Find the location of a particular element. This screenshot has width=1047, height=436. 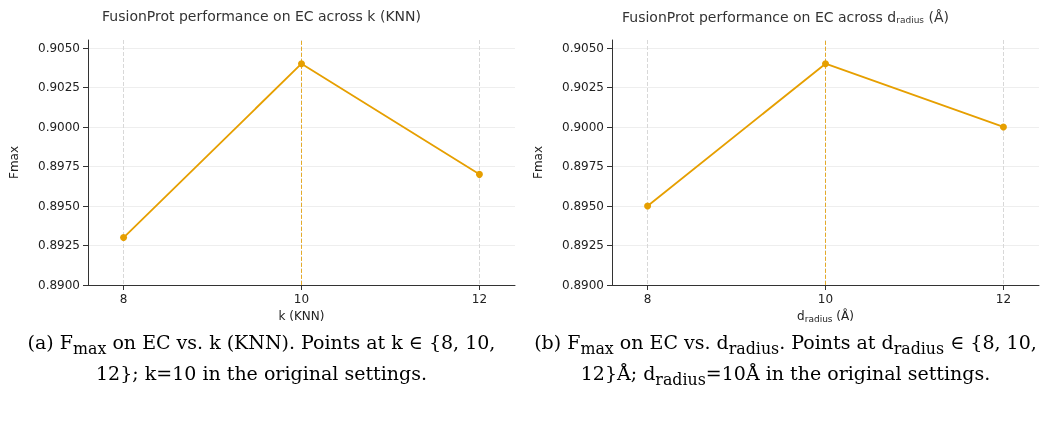

x-axis-title: k (KNN) is located at coordinates (301, 315).